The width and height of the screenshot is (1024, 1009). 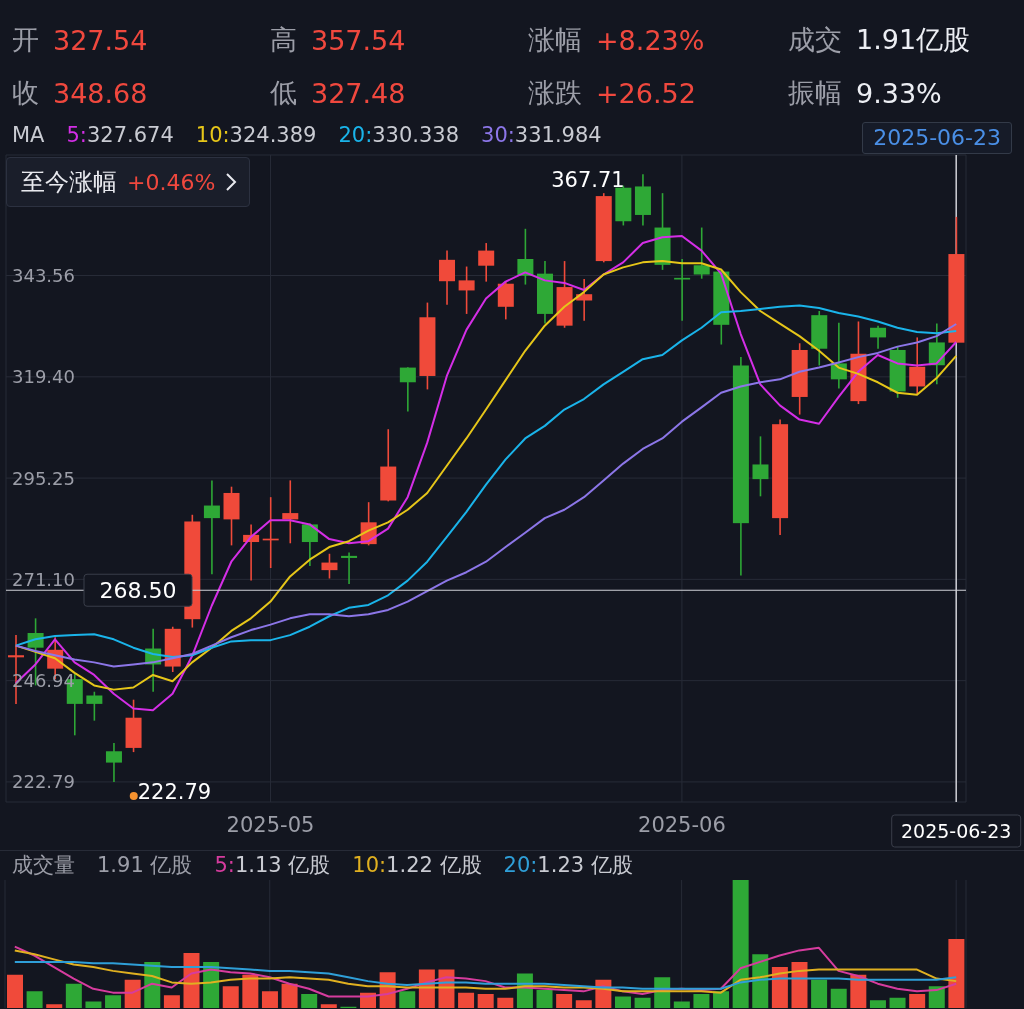 I want to click on text: 357.54, so click(x=358, y=40).